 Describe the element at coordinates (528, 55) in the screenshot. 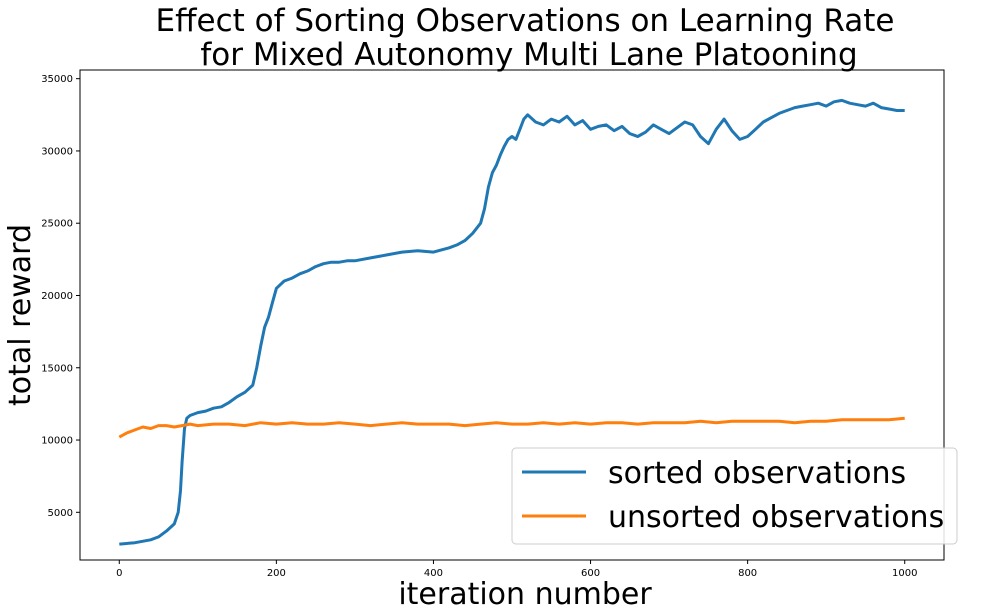

I see `chart-title-line-2: for Mixed Autonomy Multi Lane Platooning` at that location.